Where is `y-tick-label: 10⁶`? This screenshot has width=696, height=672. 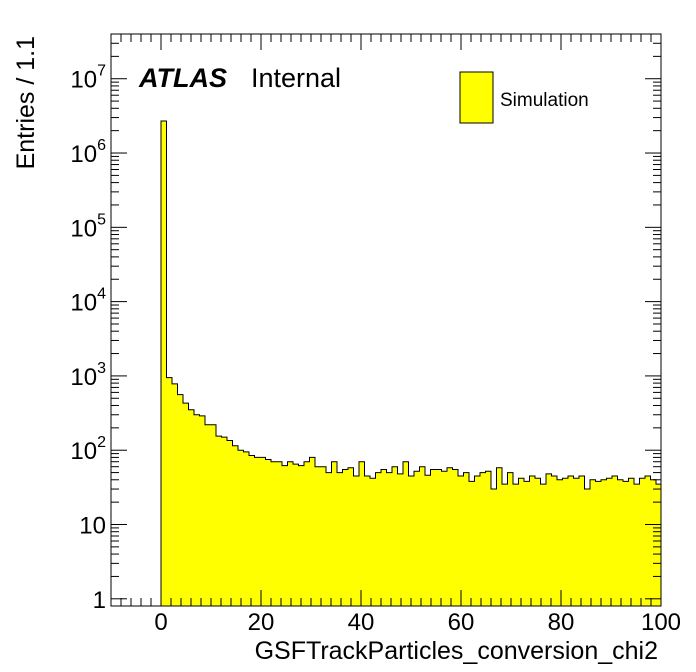
y-tick-label: 10⁶ is located at coordinates (88, 152).